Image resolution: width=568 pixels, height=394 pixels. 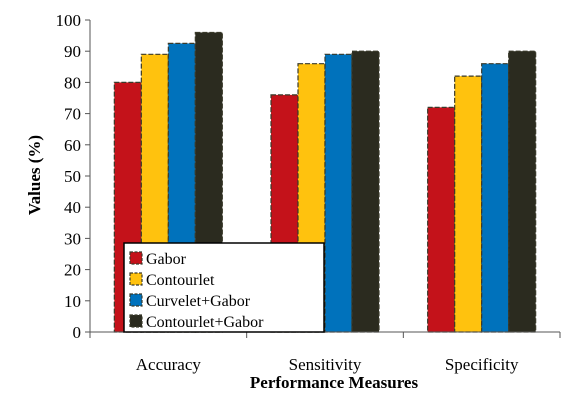 I want to click on bar-gabor-specificity, so click(x=441, y=219).